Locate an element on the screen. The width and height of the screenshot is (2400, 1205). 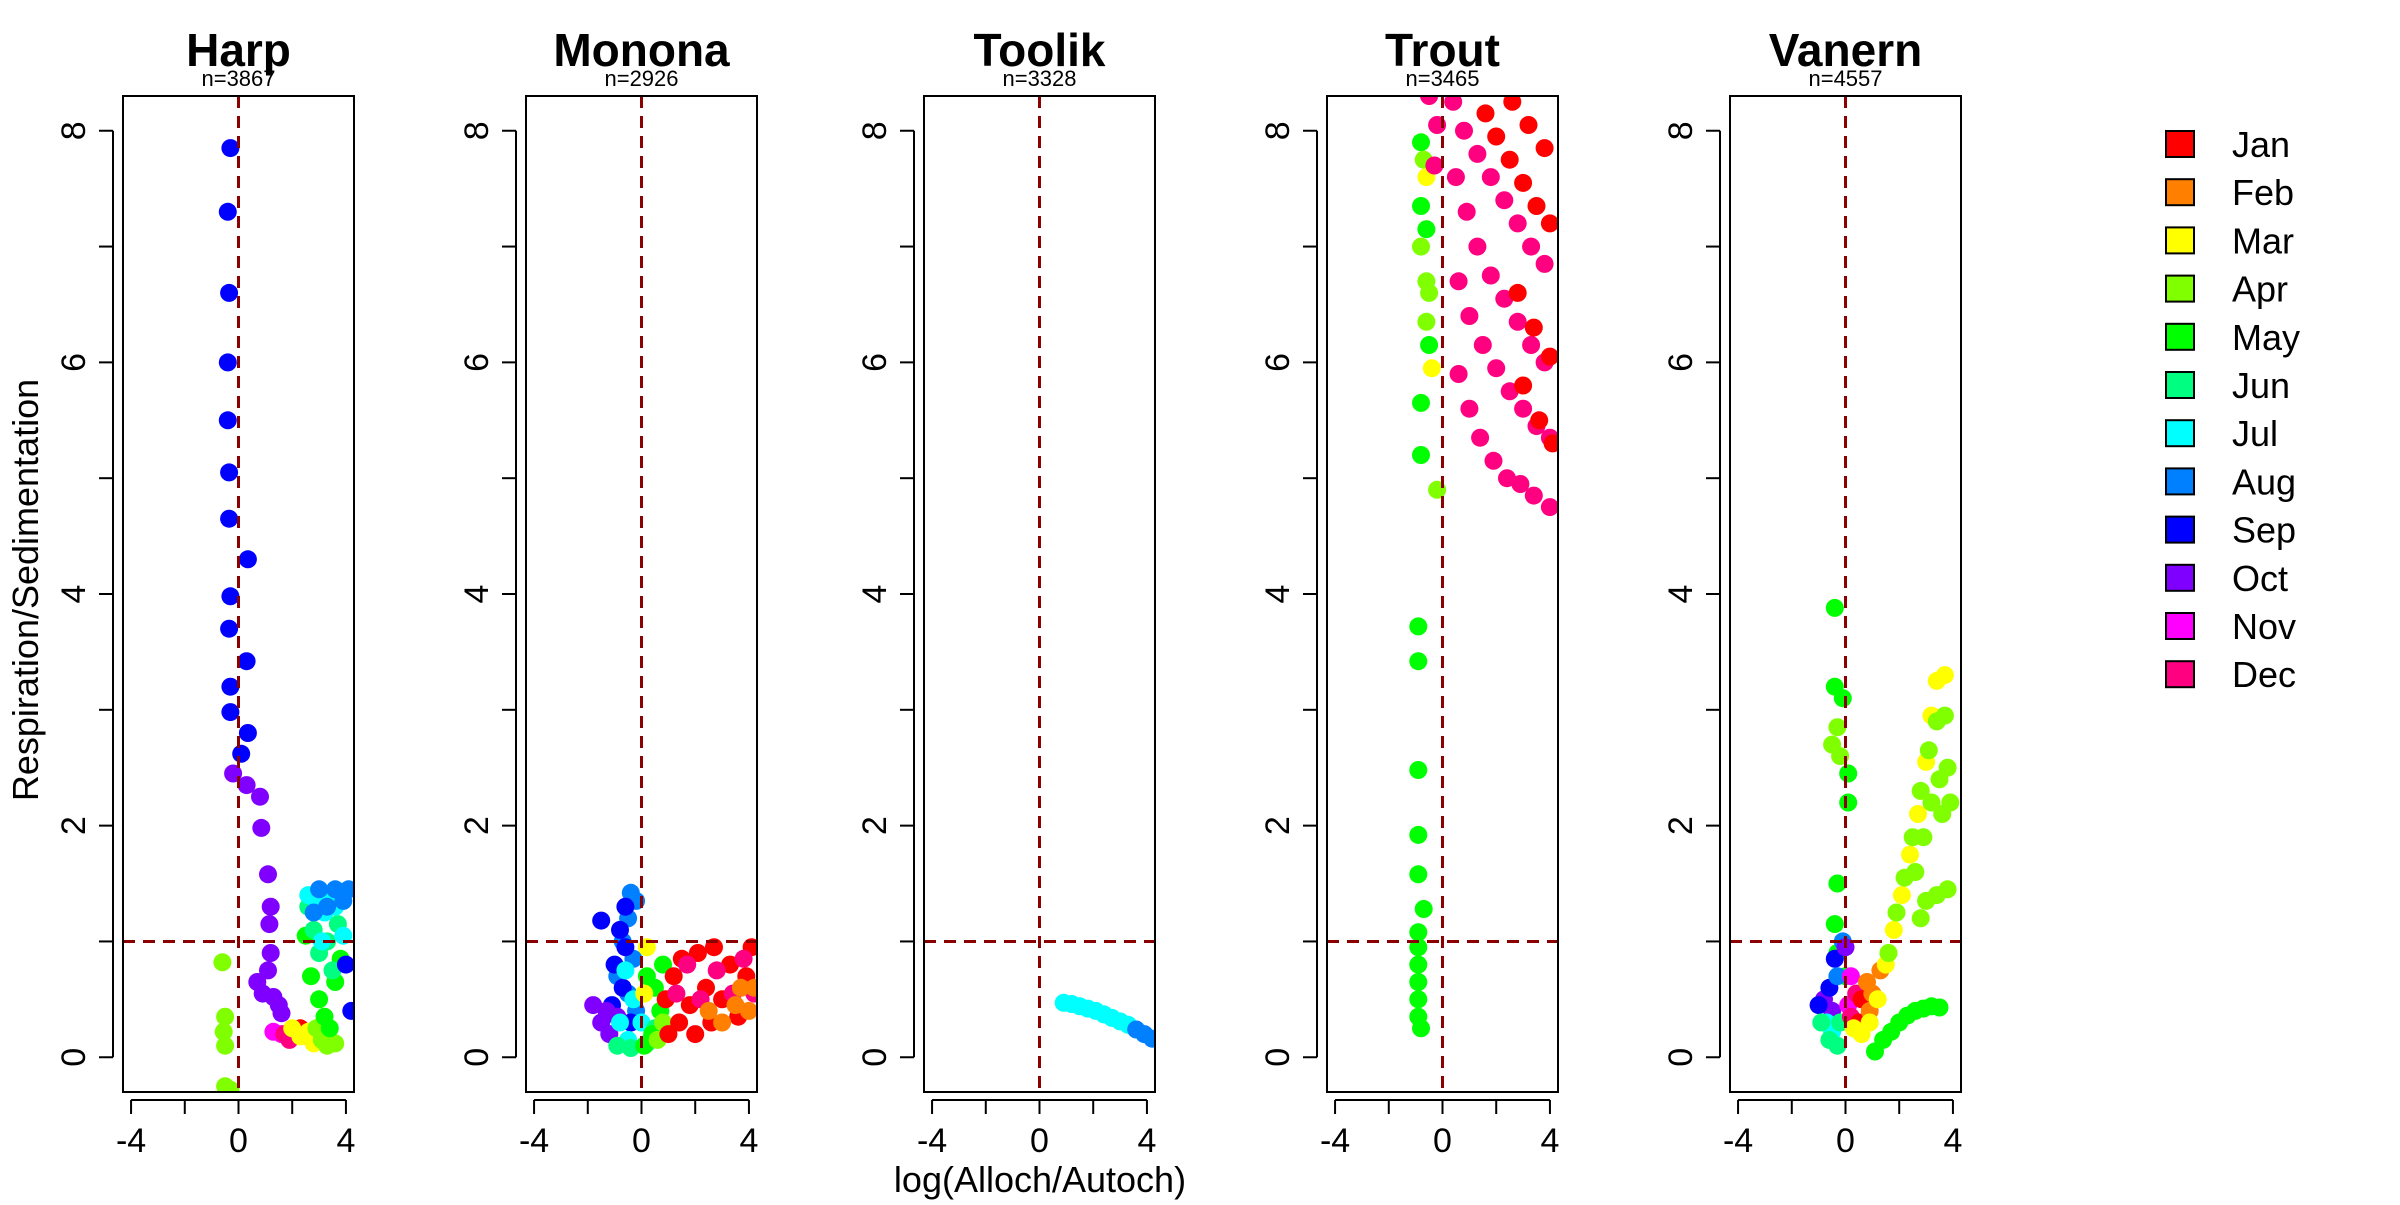
y-axis-title: Respiration/Sedimentation is located at coordinates (25, 590).